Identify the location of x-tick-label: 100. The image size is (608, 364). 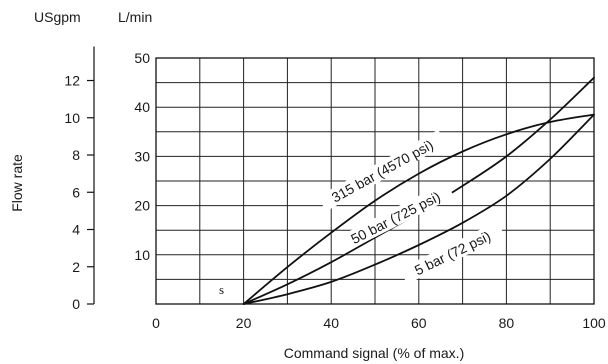
(594, 323).